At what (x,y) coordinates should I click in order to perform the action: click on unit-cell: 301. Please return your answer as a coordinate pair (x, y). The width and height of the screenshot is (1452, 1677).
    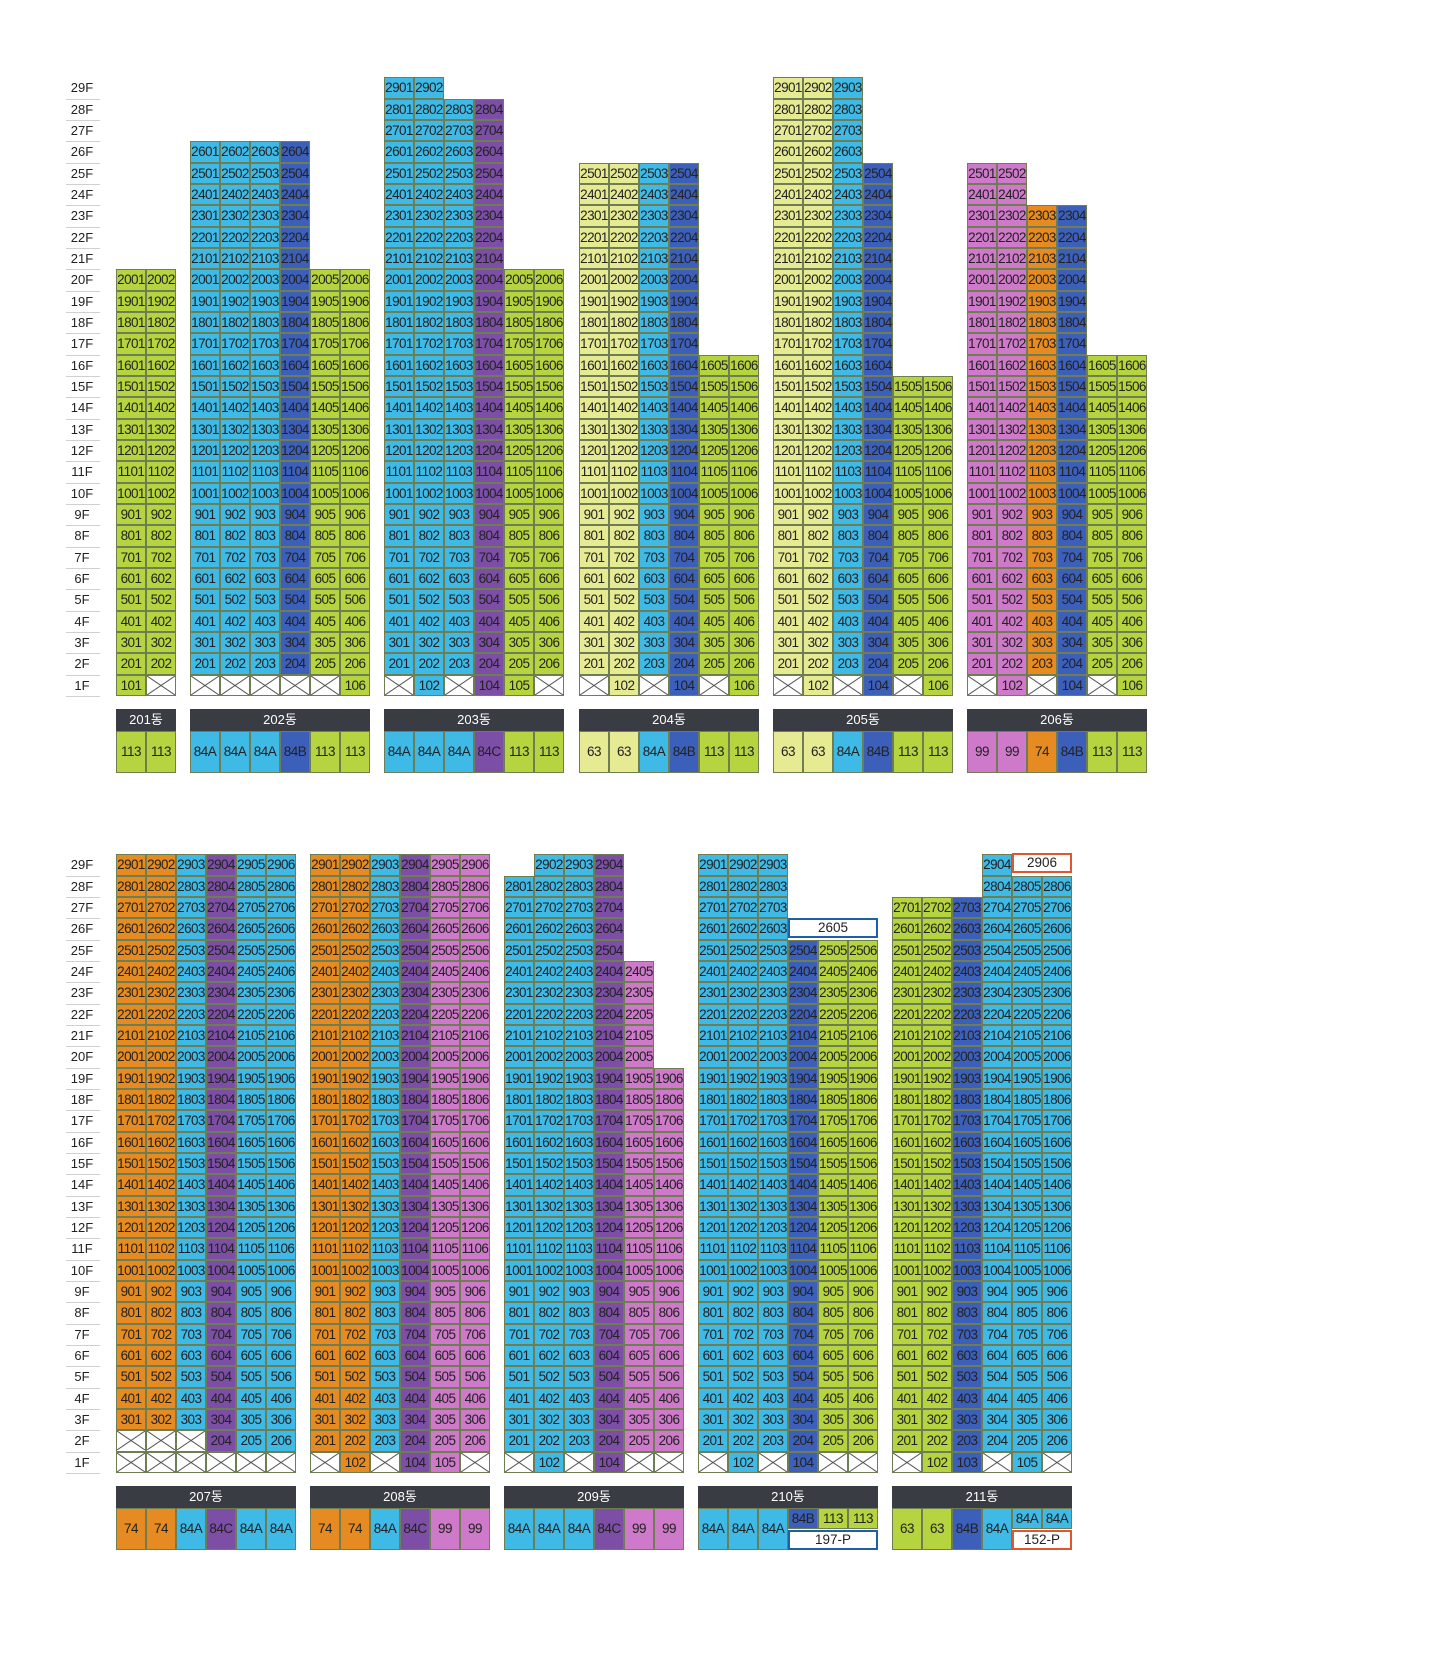
    Looking at the image, I should click on (982, 643).